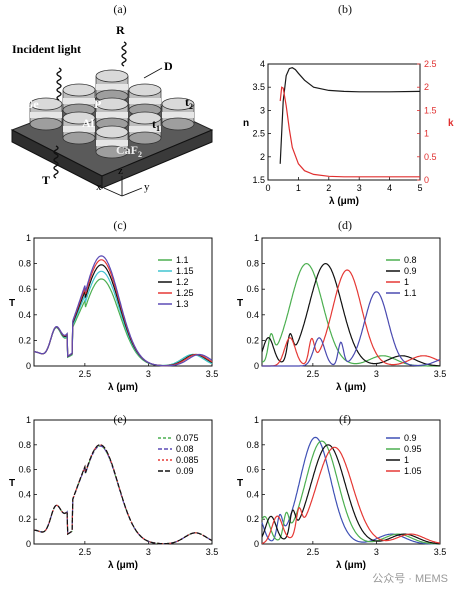 Image resolution: width=454 pixels, height=592 pixels. Describe the element at coordinates (258, 180) in the screenshot. I see `y-tick-label: 1.5` at that location.